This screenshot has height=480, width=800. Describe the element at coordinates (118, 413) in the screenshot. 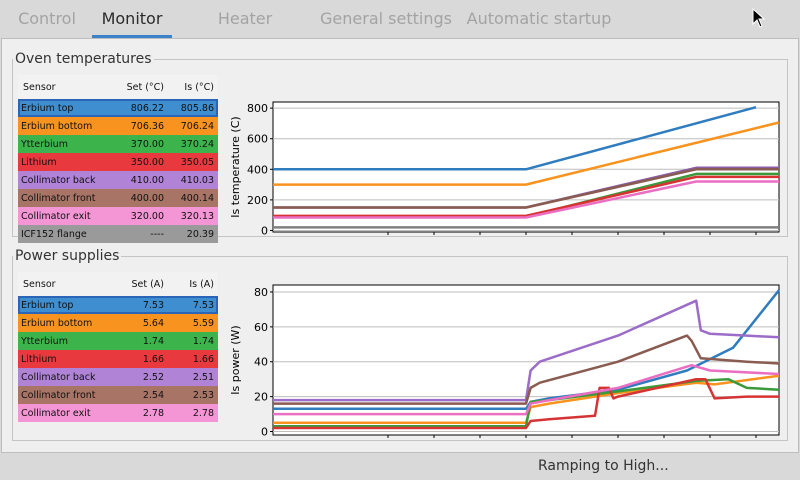

I see `table-row: Collimator exit 2.78 2.78` at that location.